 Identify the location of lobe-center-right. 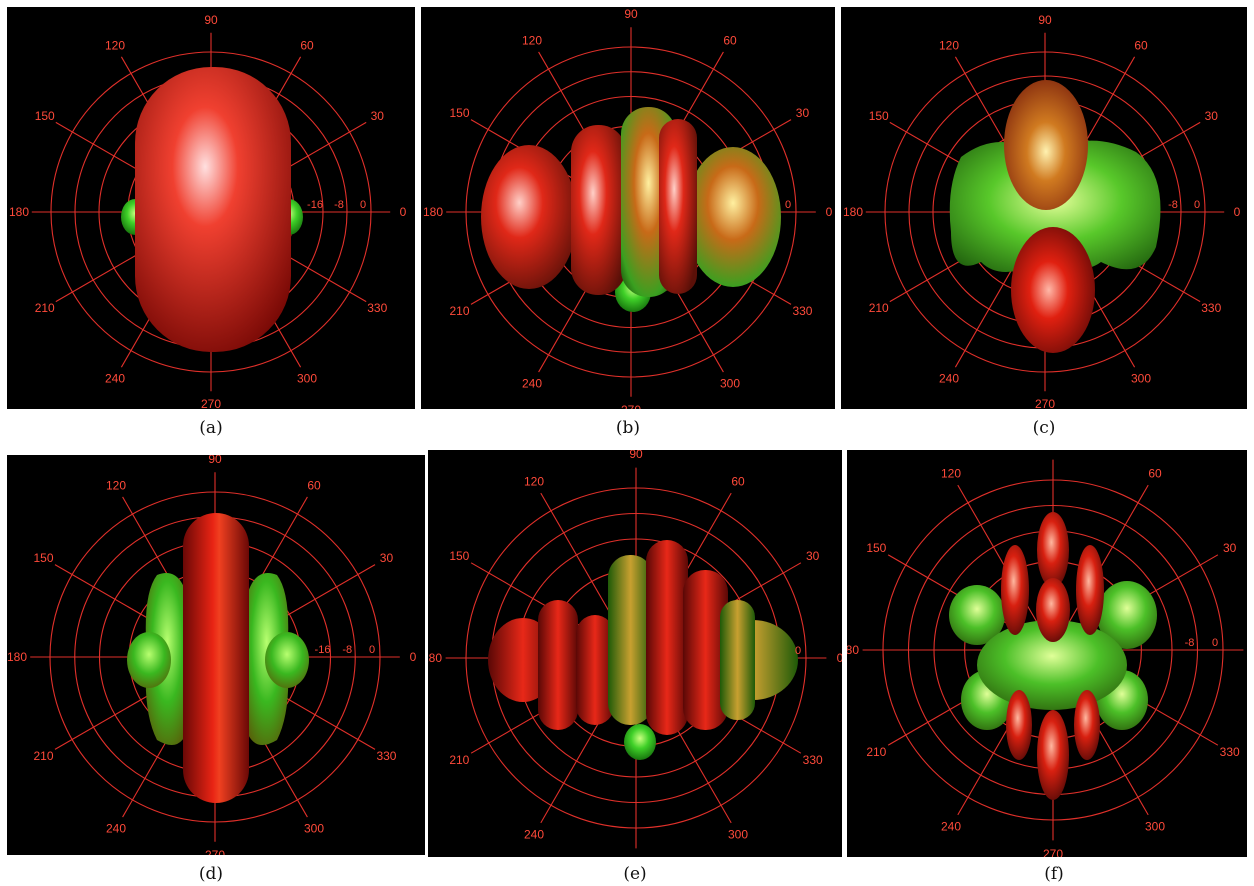
(678, 206).